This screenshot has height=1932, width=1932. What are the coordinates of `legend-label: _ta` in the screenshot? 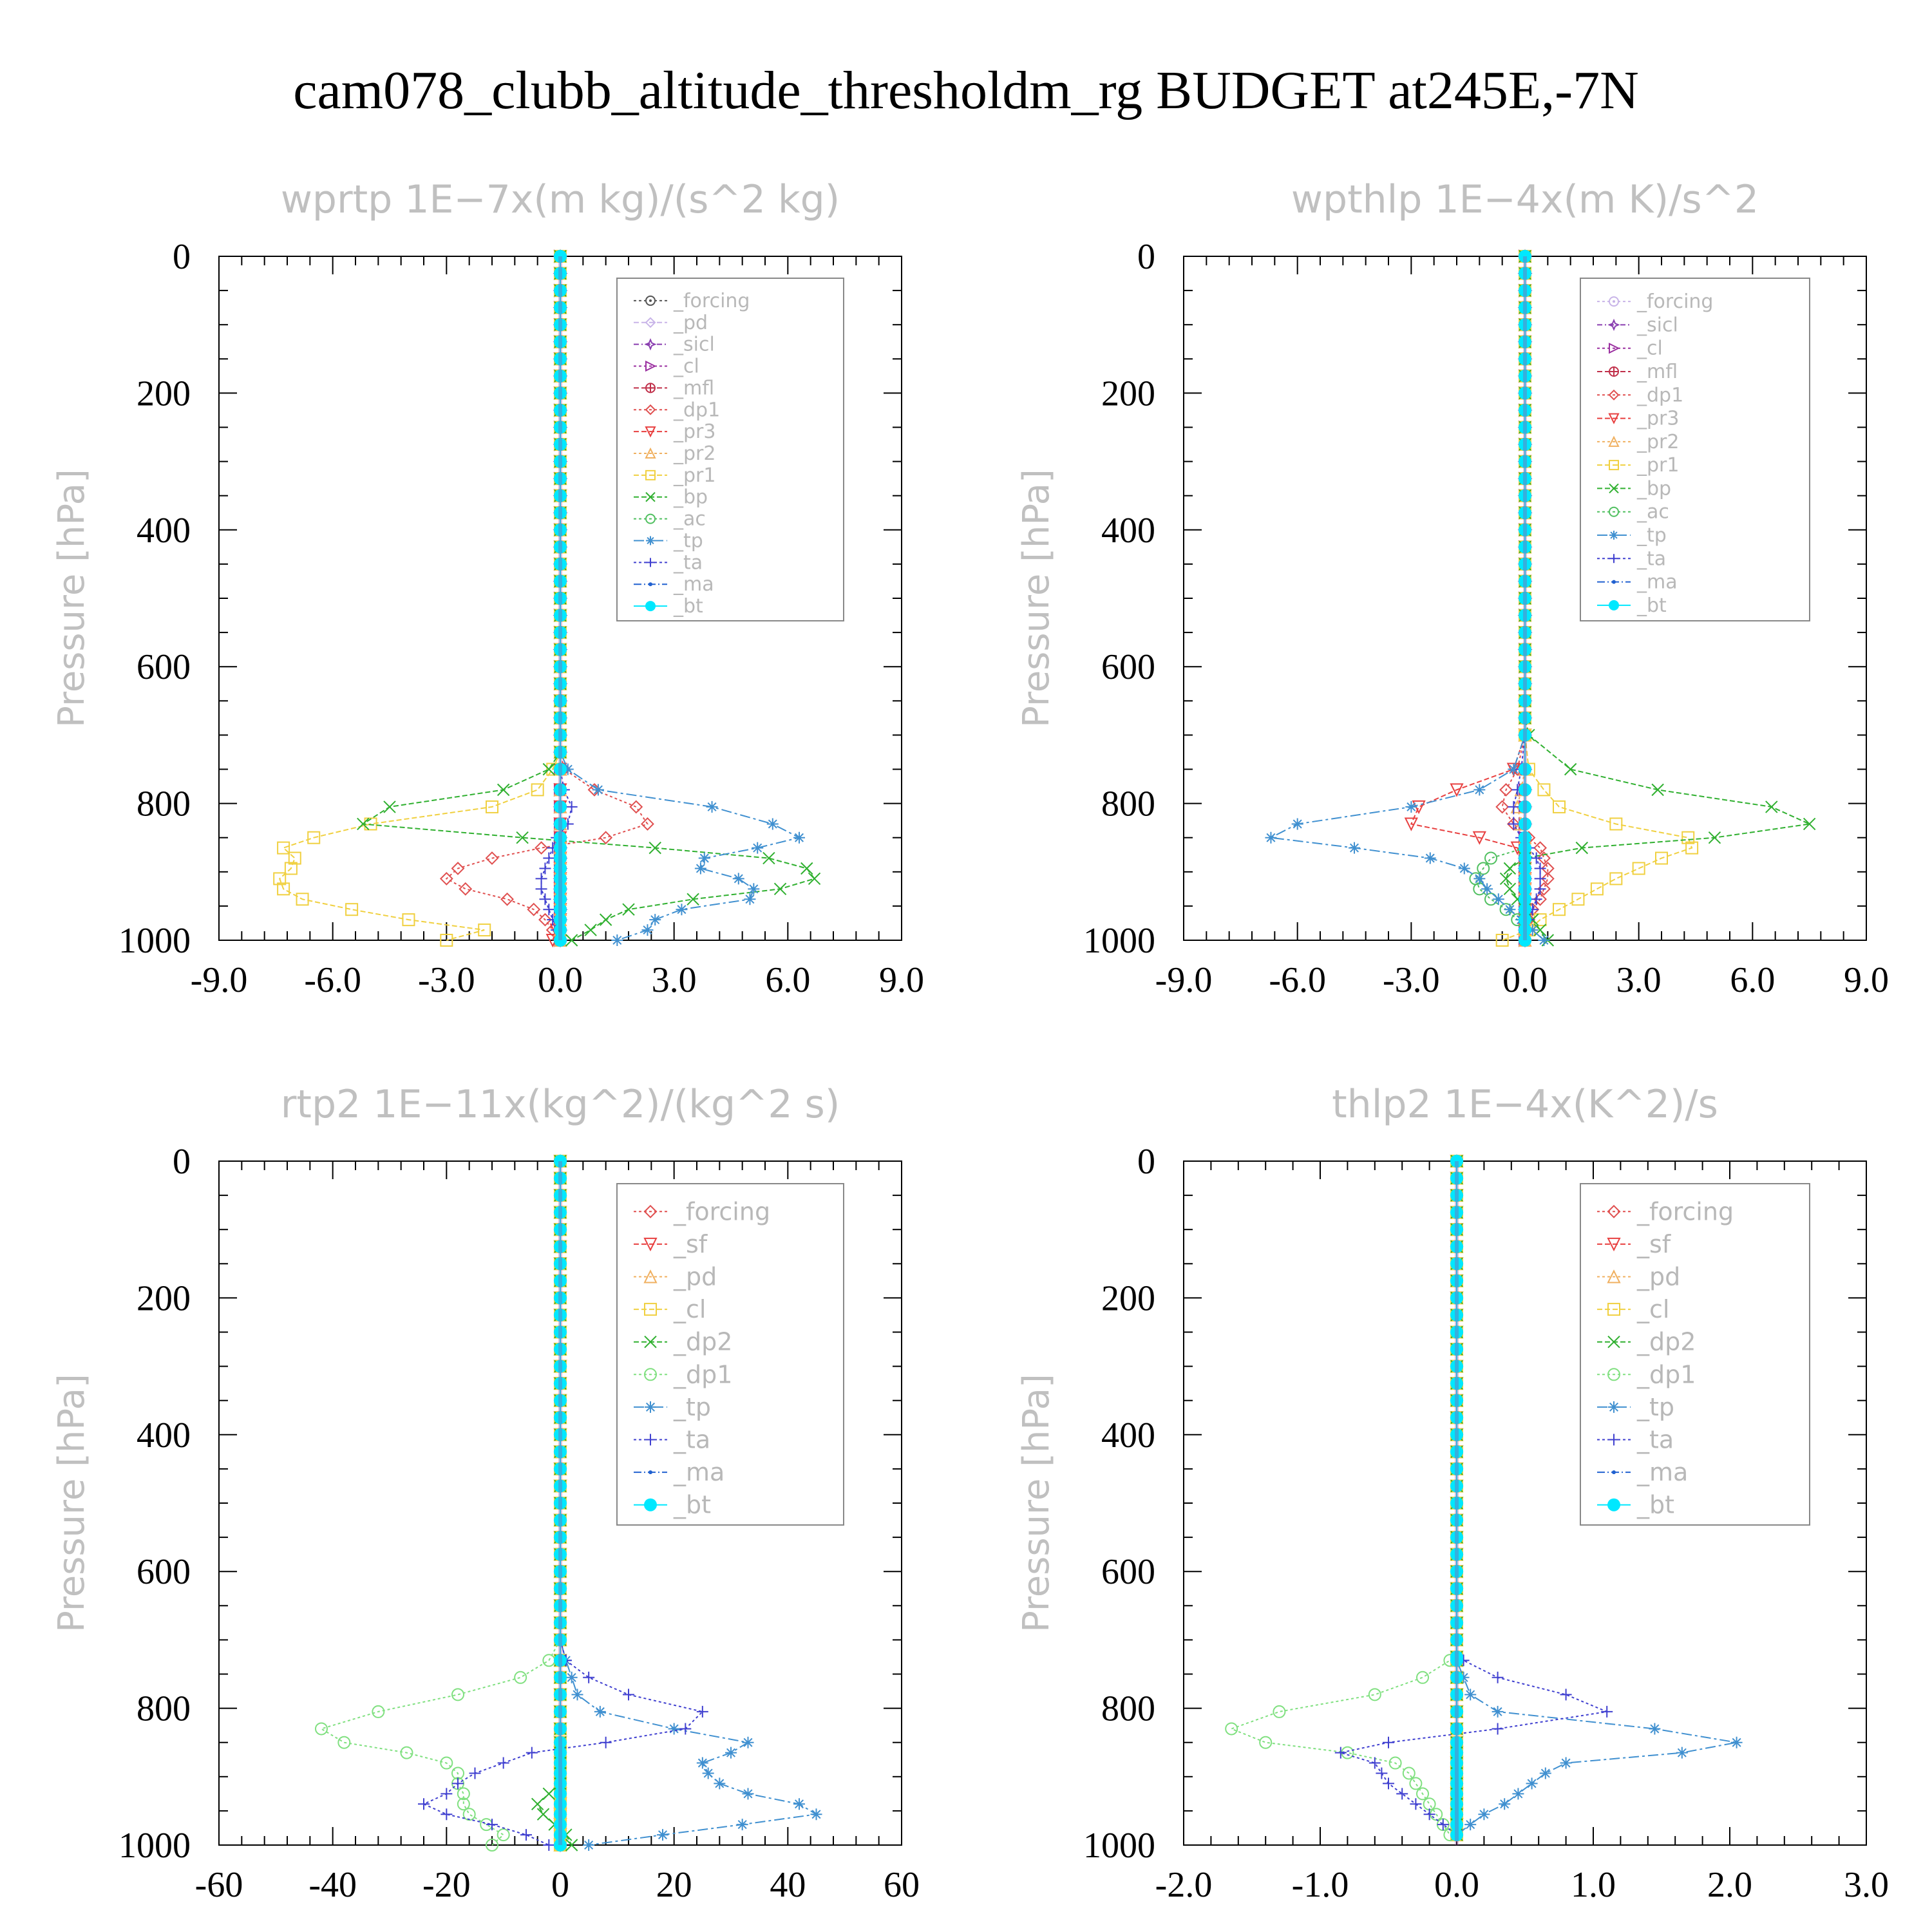 It's located at (688, 562).